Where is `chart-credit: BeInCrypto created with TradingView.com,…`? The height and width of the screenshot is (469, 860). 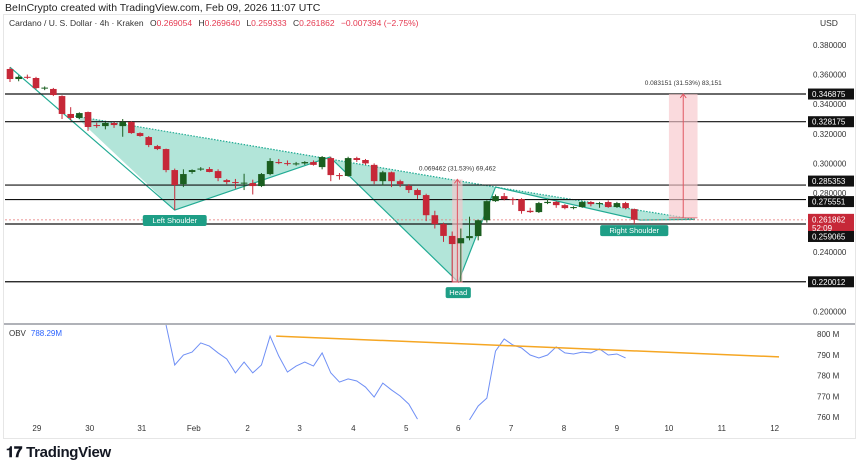
chart-credit: BeInCrypto created with TradingView.com,… is located at coordinates (163, 8).